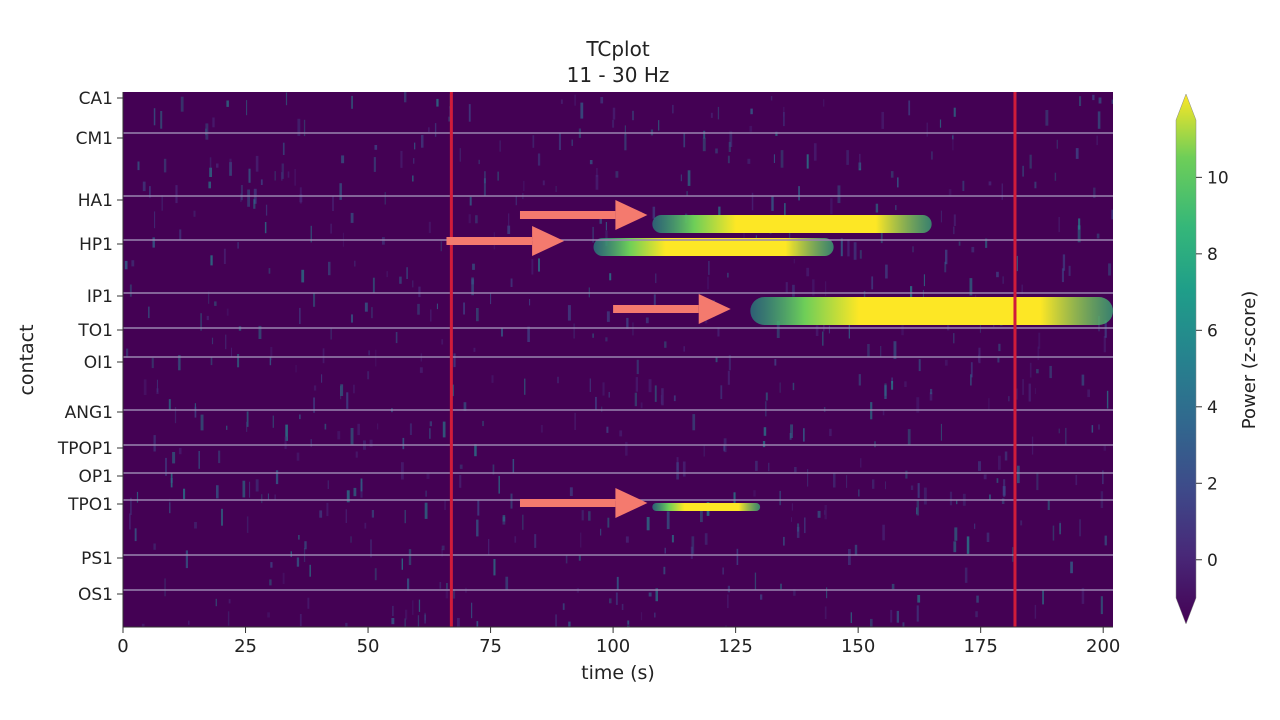 The height and width of the screenshot is (720, 1280). What do you see at coordinates (96, 99) in the screenshot?
I see `contact-label: CA1` at bounding box center [96, 99].